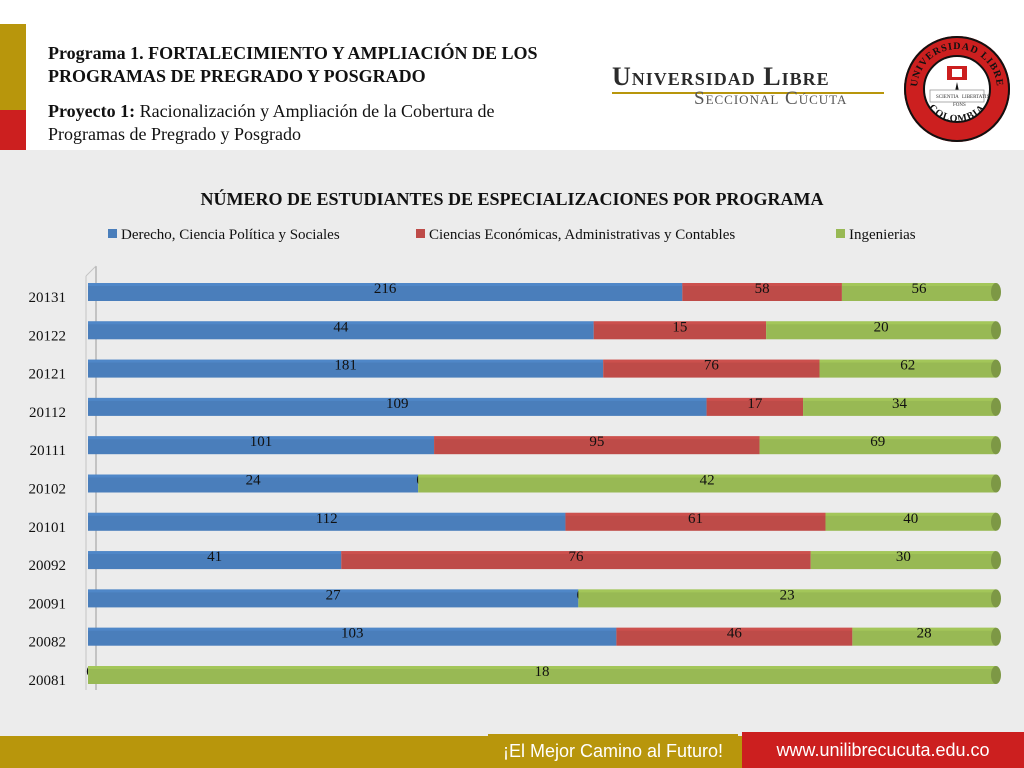 The height and width of the screenshot is (768, 1024). What do you see at coordinates (254, 481) in the screenshot?
I see `data-label: 24` at bounding box center [254, 481].